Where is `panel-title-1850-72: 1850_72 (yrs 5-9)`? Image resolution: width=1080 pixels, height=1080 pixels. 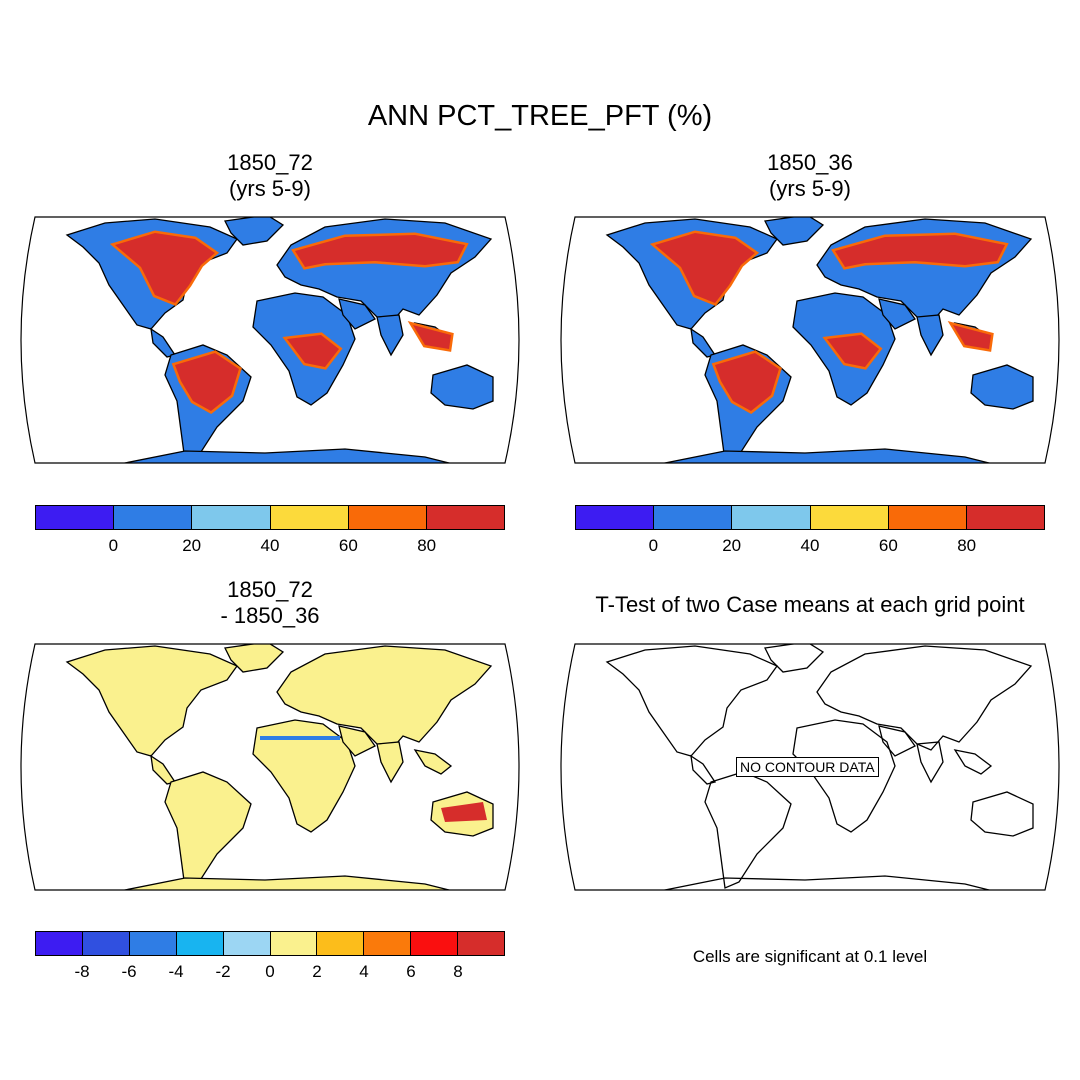
panel-title-1850-72: 1850_72 (yrs 5-9) is located at coordinates (270, 176).